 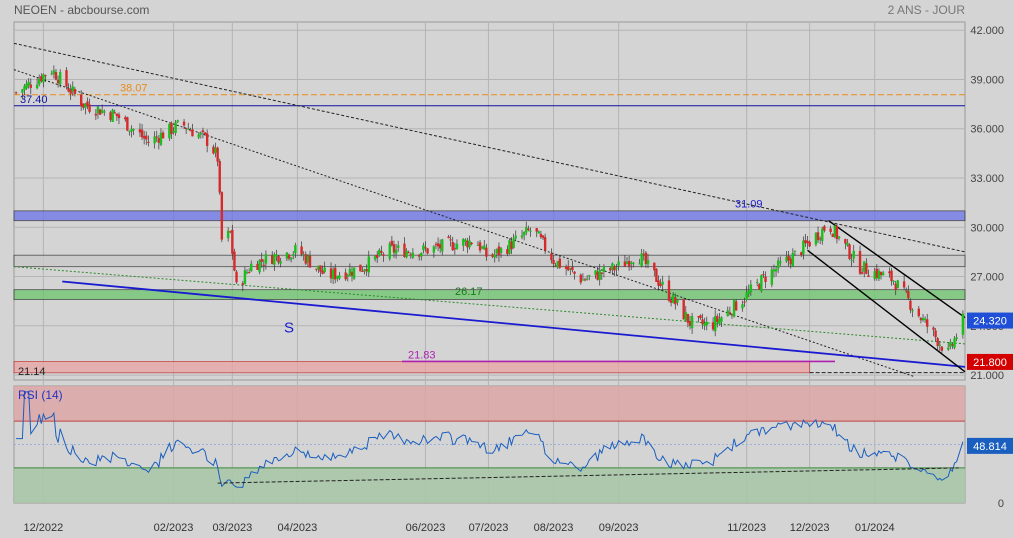 I want to click on y-tick-label: 30.000, so click(x=987, y=228).